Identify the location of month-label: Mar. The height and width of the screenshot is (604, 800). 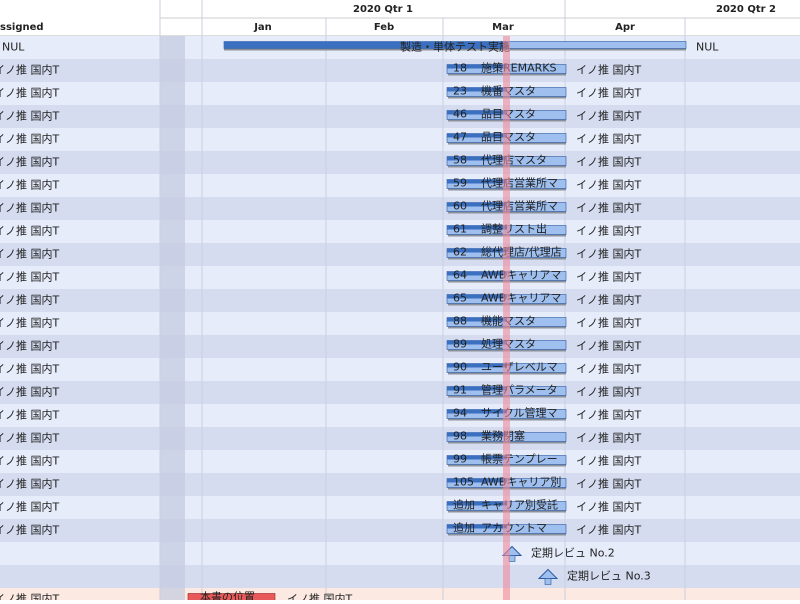
(503, 27).